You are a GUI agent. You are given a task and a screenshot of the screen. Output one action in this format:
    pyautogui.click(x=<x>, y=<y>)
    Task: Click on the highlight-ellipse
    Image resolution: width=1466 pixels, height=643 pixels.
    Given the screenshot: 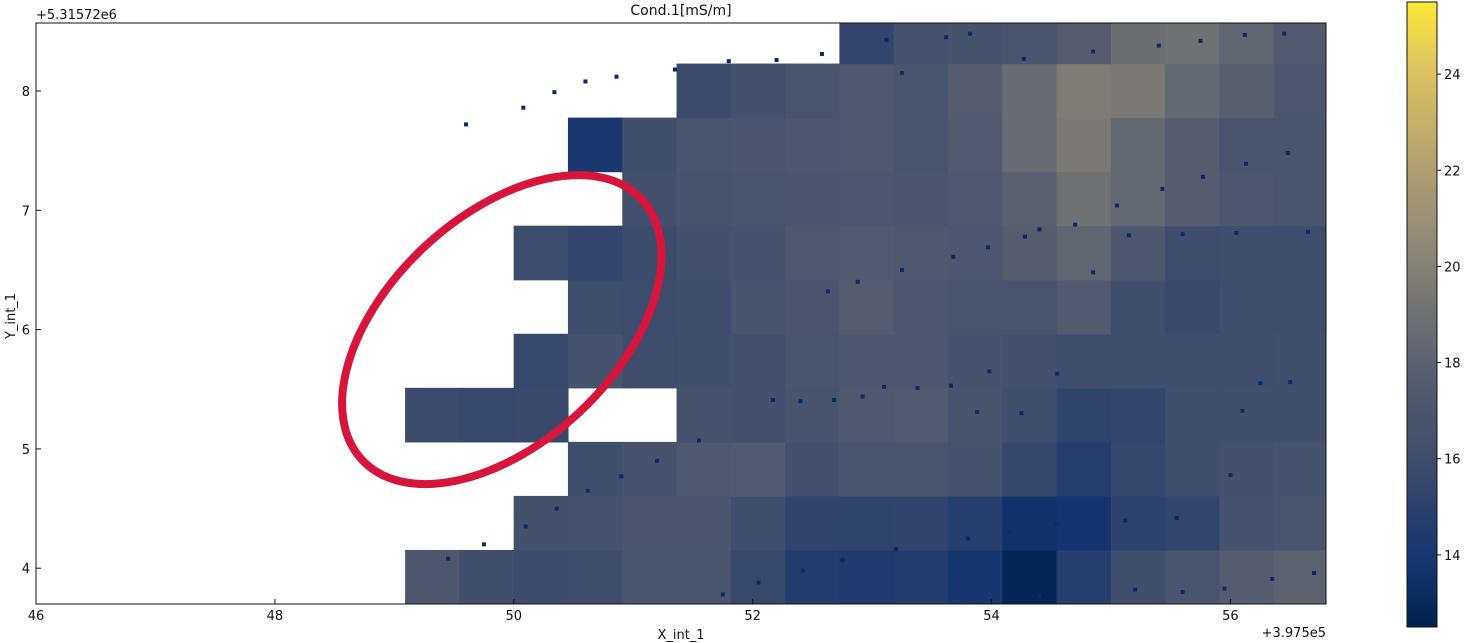 What is the action you would take?
    pyautogui.click(x=502, y=330)
    